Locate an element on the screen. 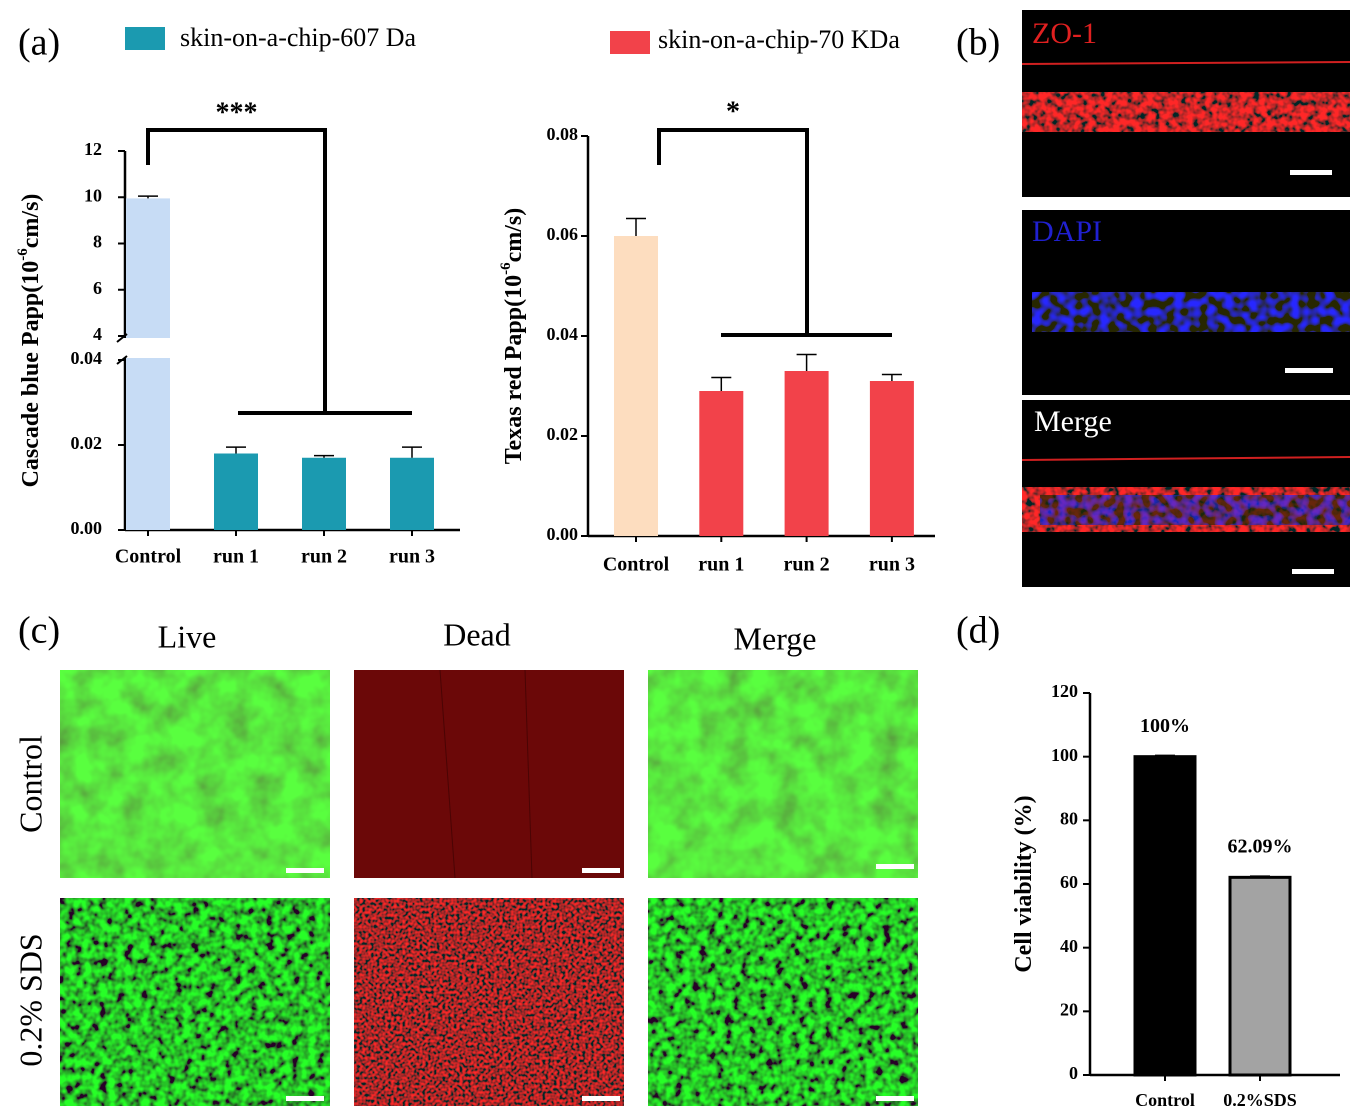 Image resolution: width=1361 pixels, height=1116 pixels. y-tick-label: 6 is located at coordinates (97, 288).